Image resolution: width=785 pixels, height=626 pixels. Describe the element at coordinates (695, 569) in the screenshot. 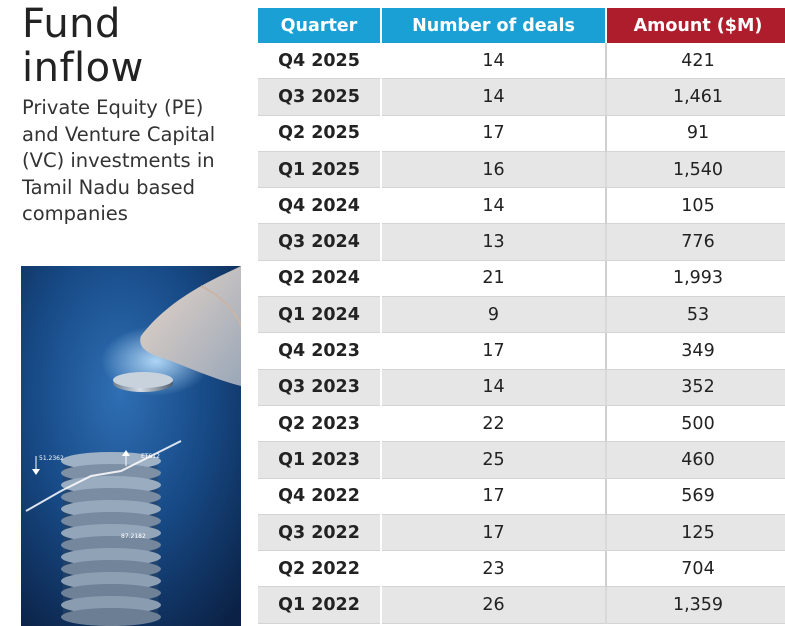

I see `cell-amount: 704` at that location.